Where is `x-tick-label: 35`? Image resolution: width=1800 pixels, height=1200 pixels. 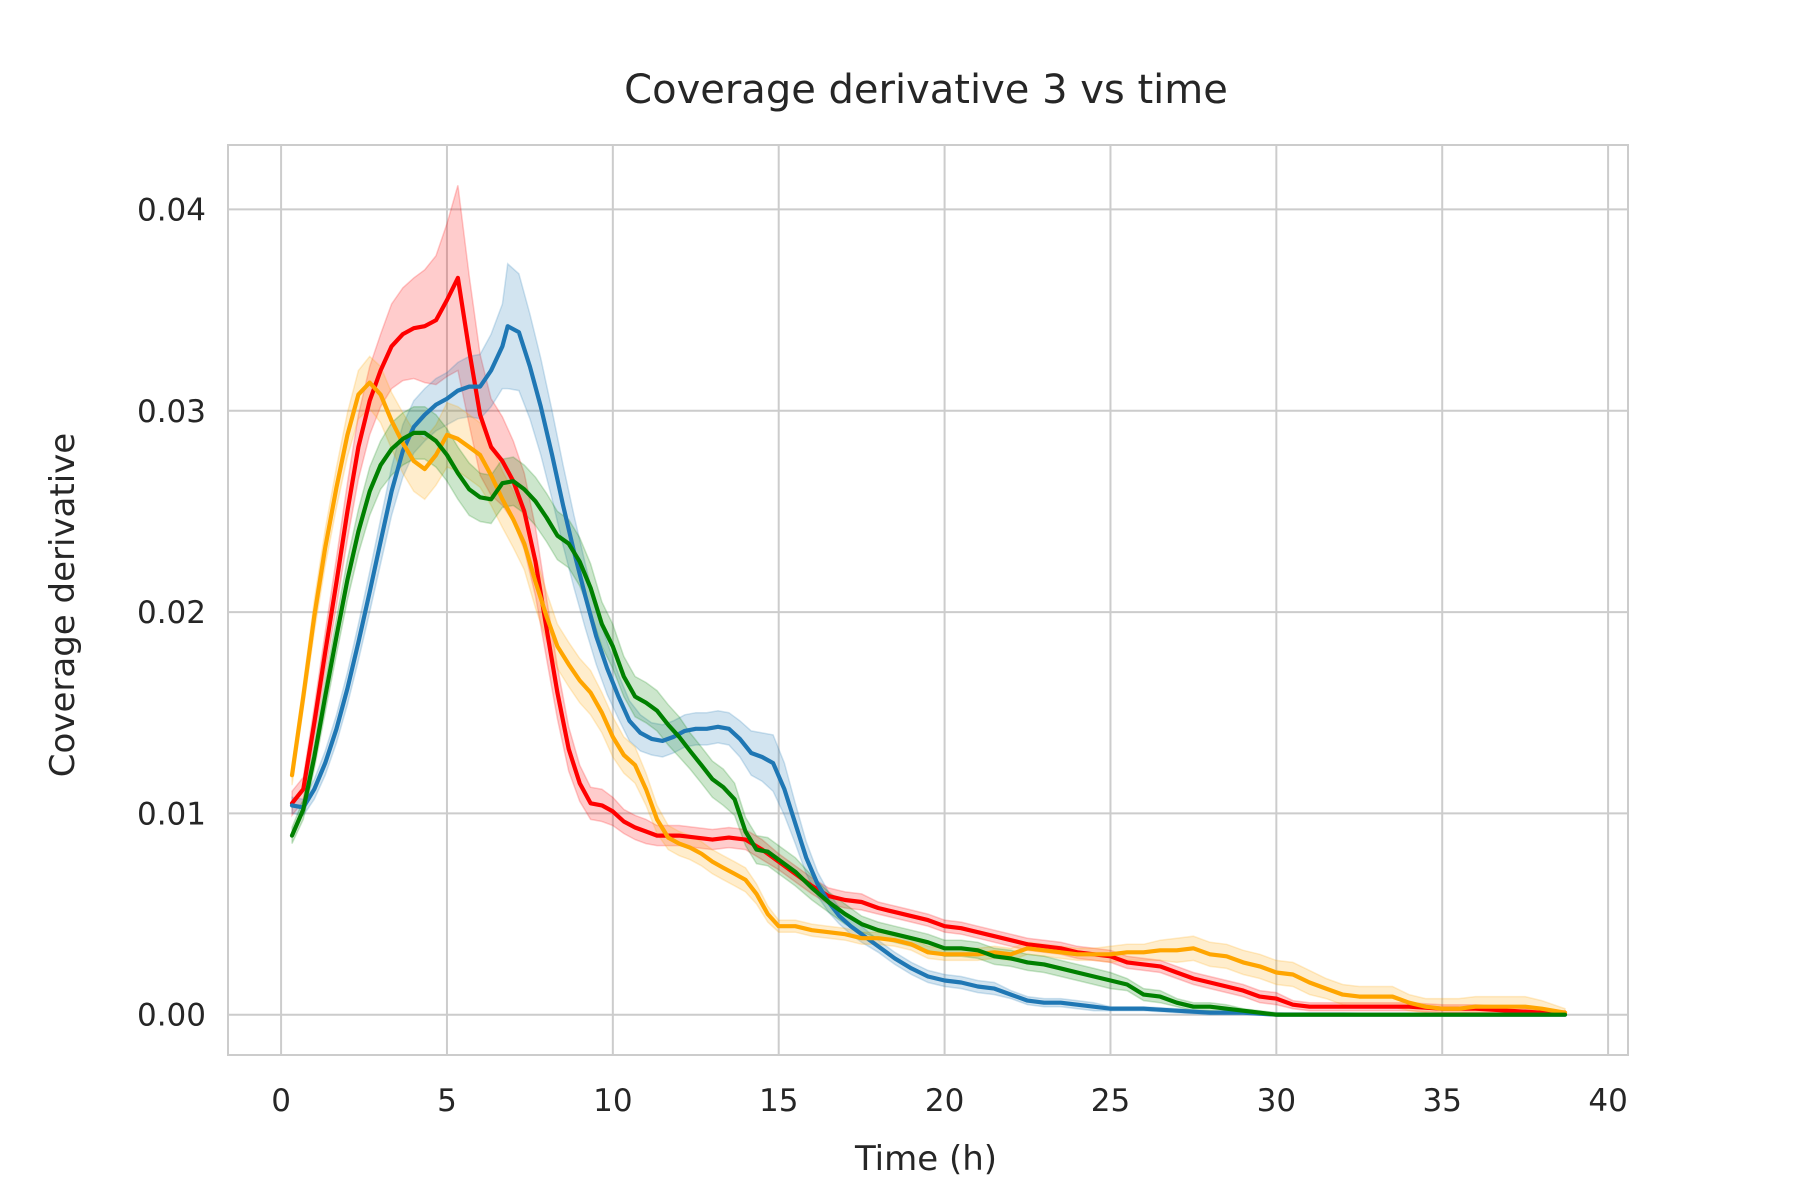 x-tick-label: 35 is located at coordinates (1441, 1101).